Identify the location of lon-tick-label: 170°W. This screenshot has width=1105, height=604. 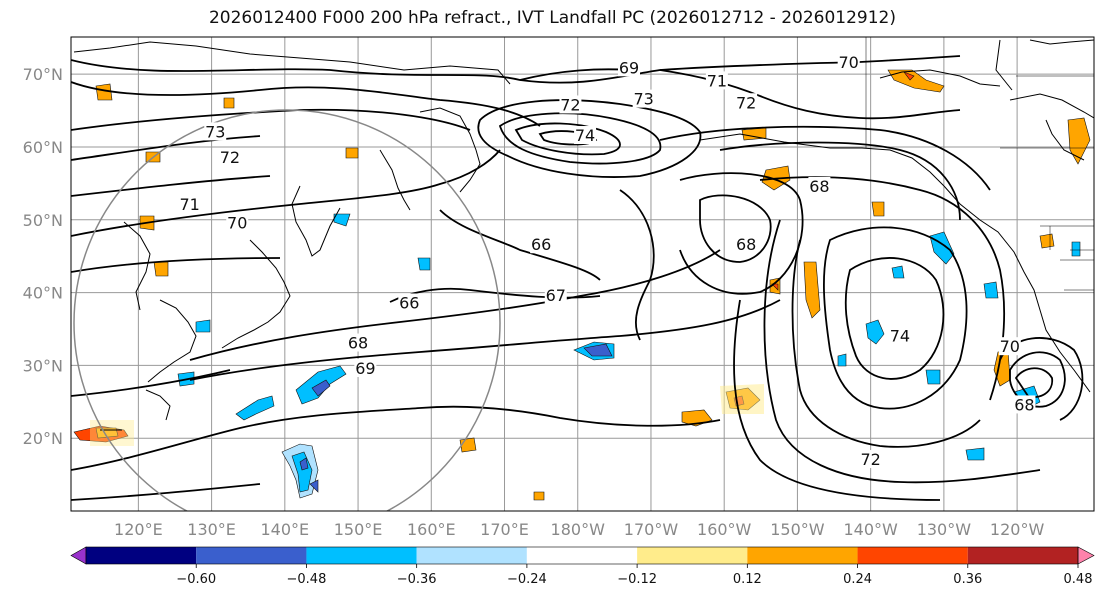
(651, 529).